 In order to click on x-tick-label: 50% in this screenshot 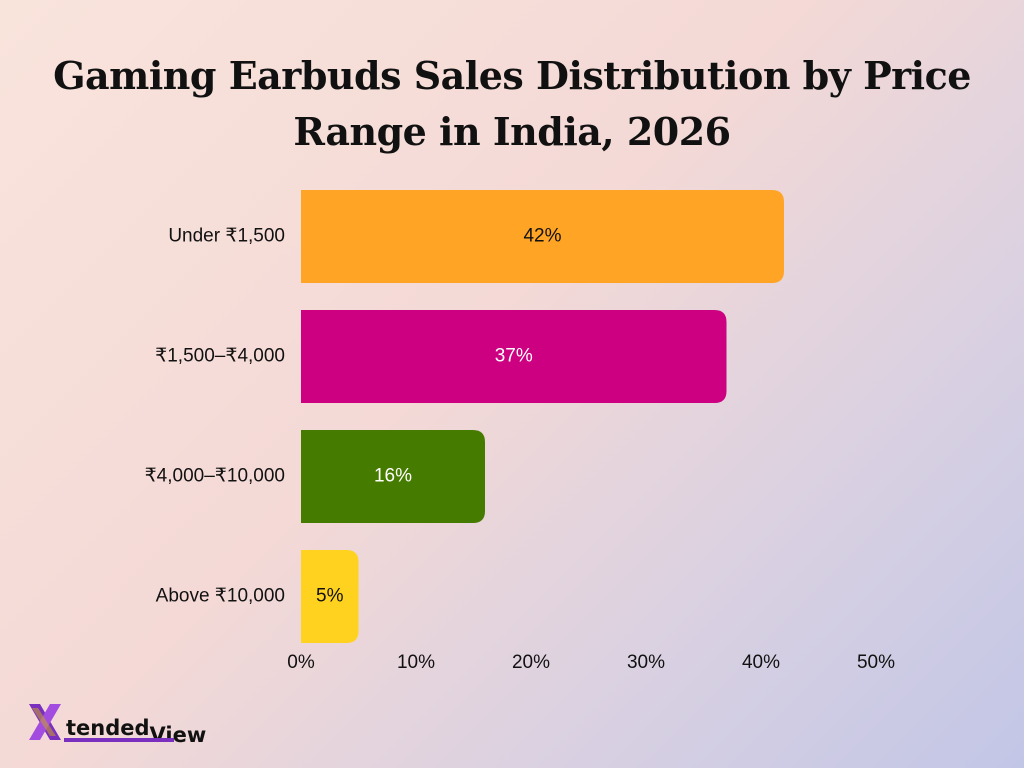, I will do `click(876, 662)`.